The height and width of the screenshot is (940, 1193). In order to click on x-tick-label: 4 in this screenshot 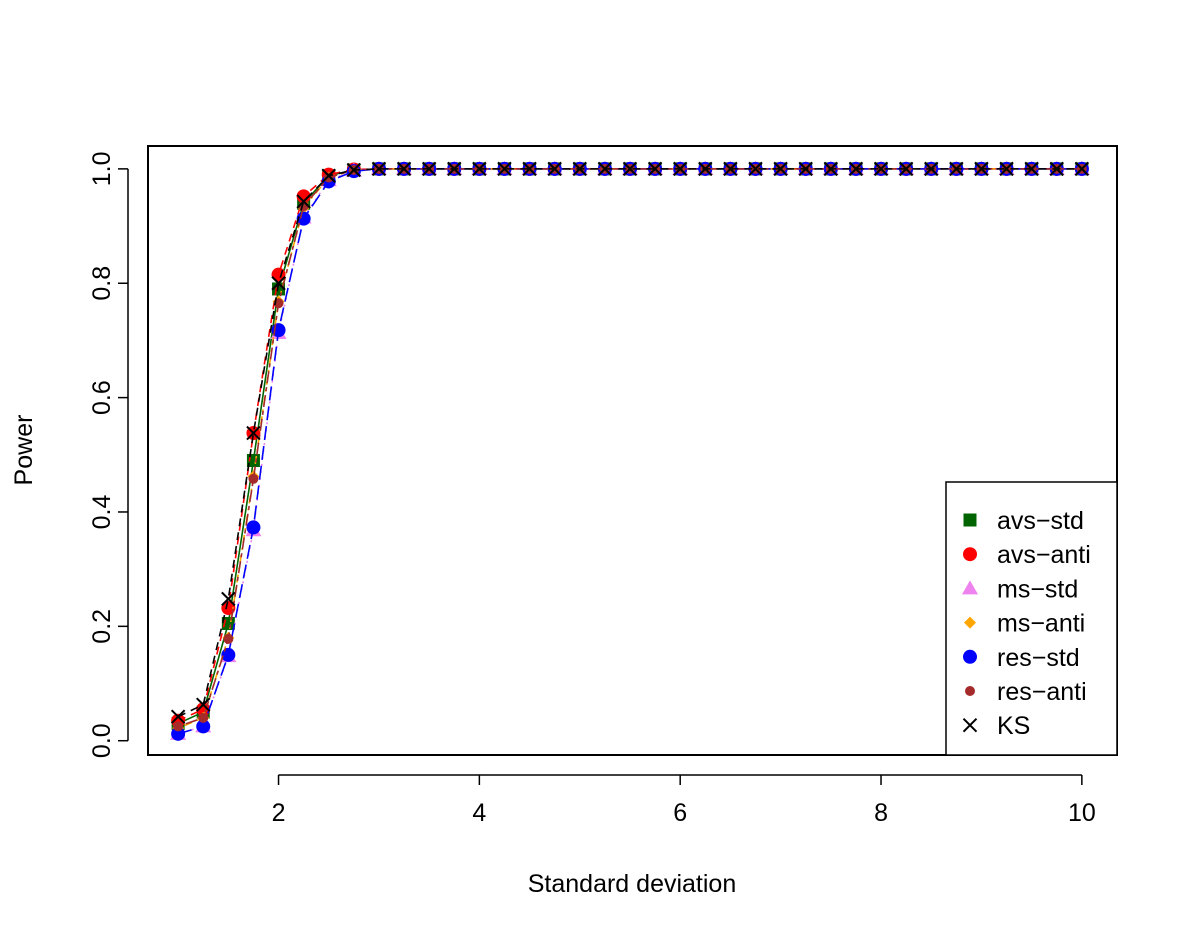, I will do `click(479, 813)`.